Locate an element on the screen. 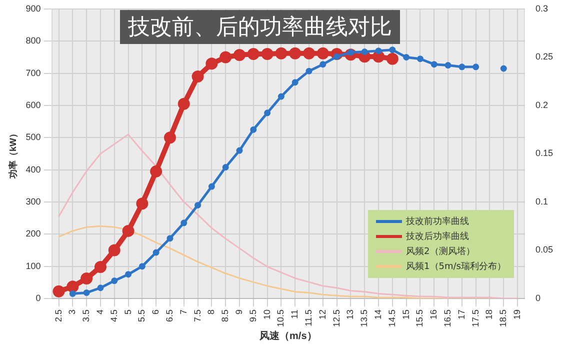 The width and height of the screenshot is (564, 346). x-tick-label: 17.5 is located at coordinates (475, 318).